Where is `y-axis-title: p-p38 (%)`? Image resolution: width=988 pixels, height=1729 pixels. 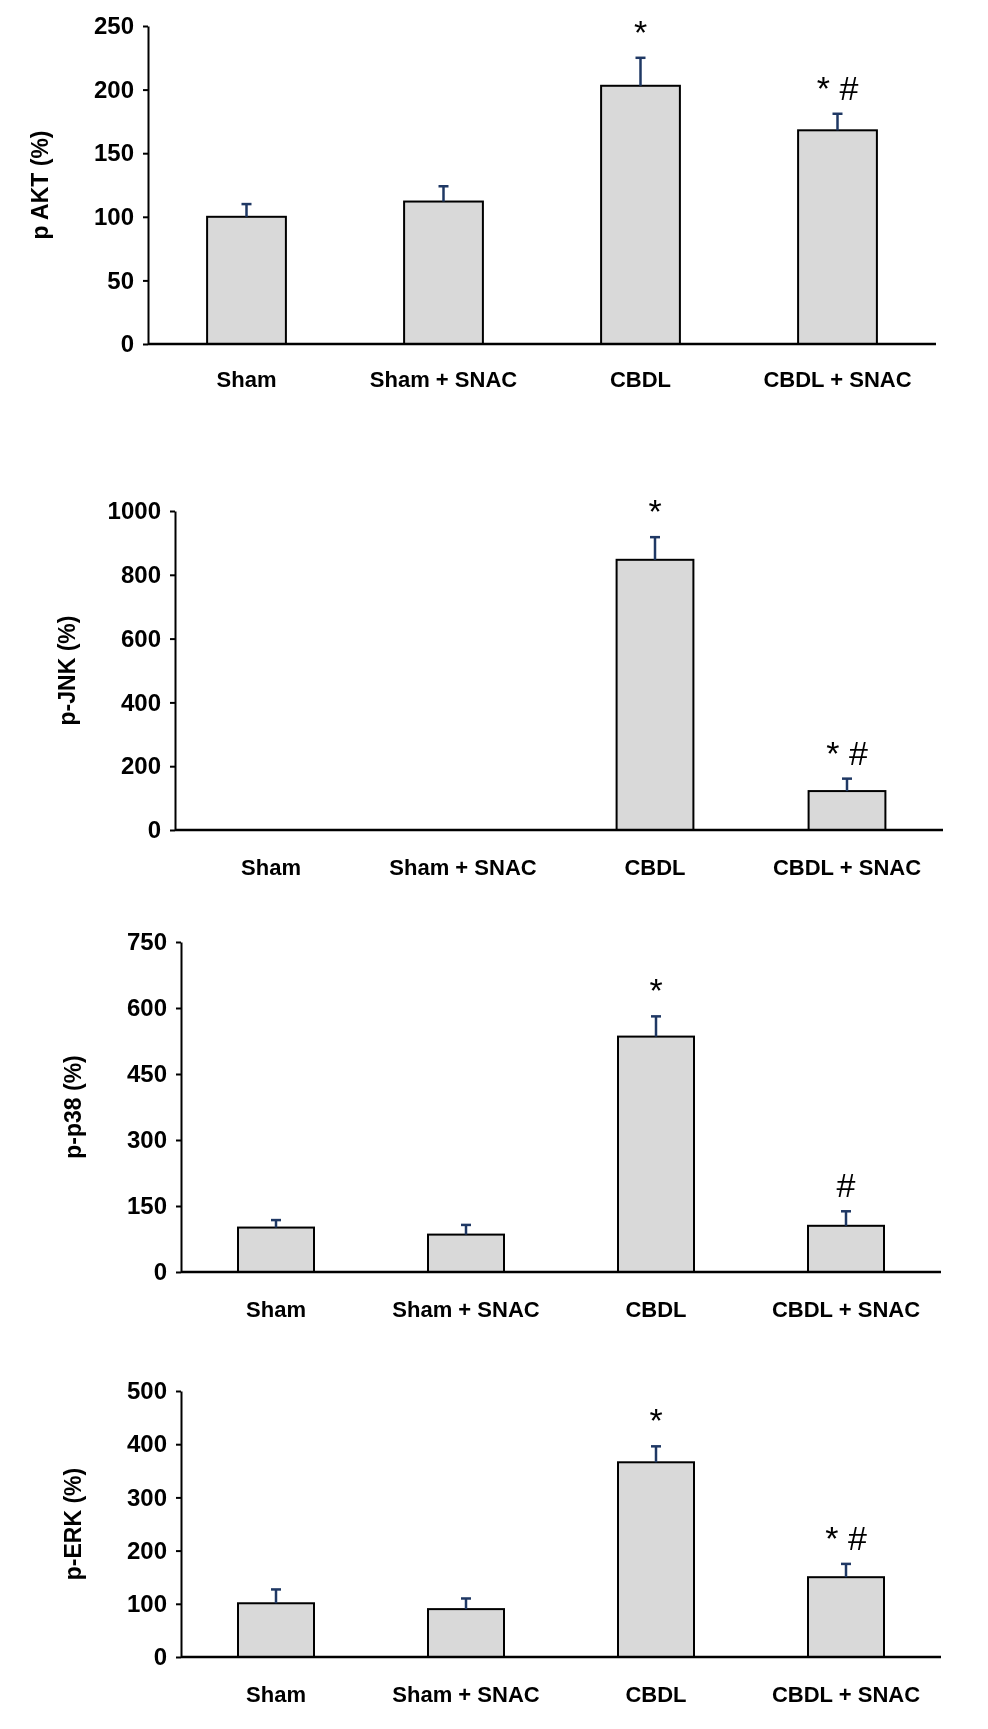
y-axis-title: p-p38 (%) is located at coordinates (73, 1107).